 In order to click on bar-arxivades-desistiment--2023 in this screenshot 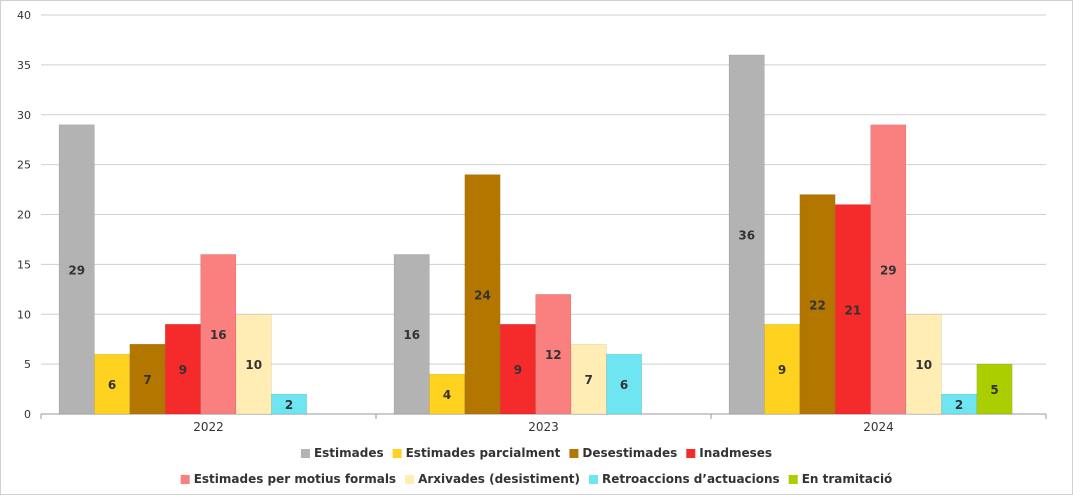, I will do `click(588, 379)`.